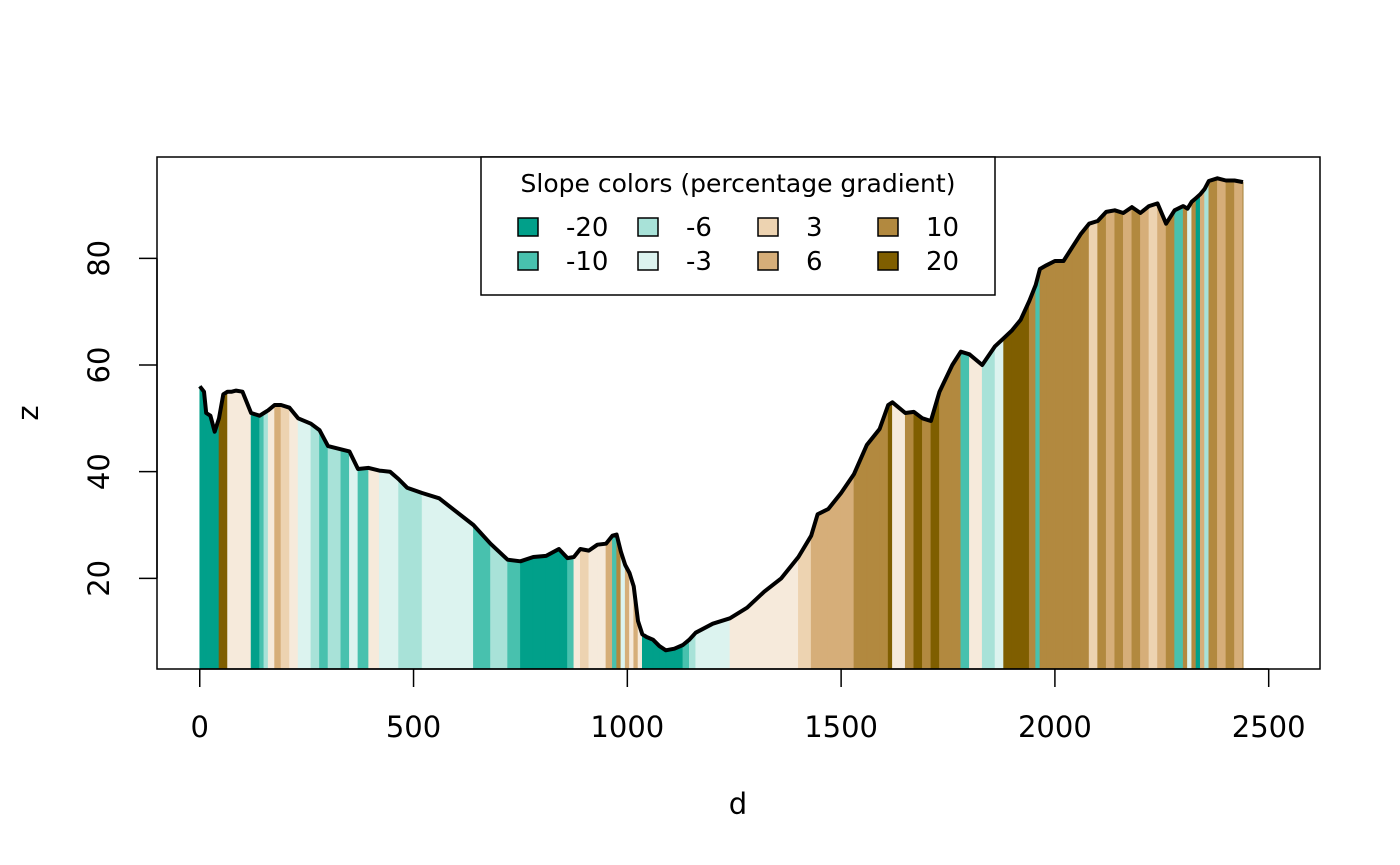 This screenshot has width=1400, height=865. I want to click on x-tick-label: 1500, so click(841, 727).